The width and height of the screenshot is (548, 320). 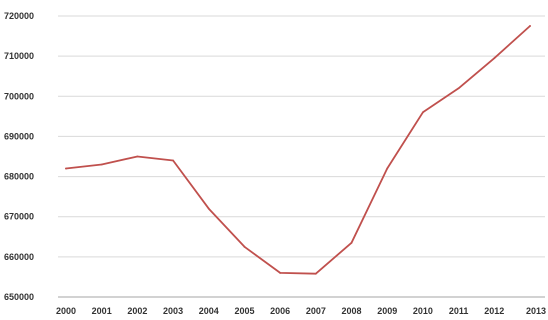 What do you see at coordinates (19, 257) in the screenshot?
I see `y-tick-label: 660000` at bounding box center [19, 257].